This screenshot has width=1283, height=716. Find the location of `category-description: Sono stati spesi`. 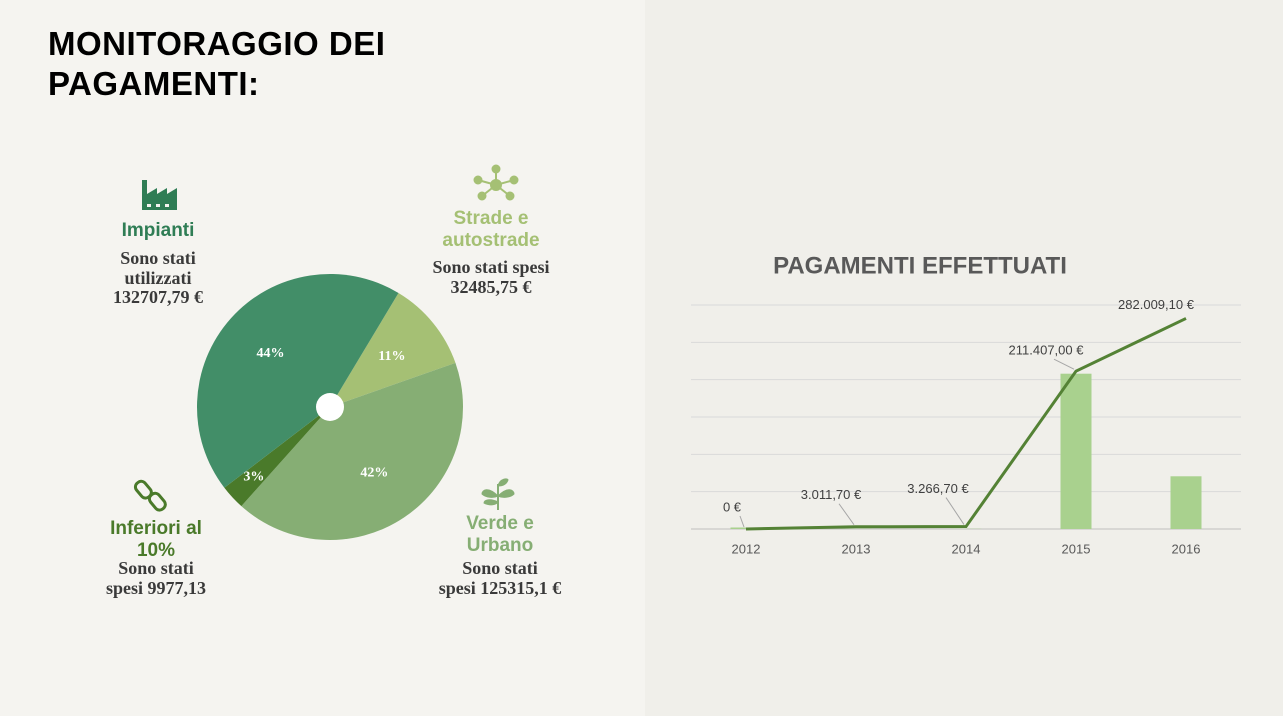

category-description: Sono stati spesi is located at coordinates (491, 267).